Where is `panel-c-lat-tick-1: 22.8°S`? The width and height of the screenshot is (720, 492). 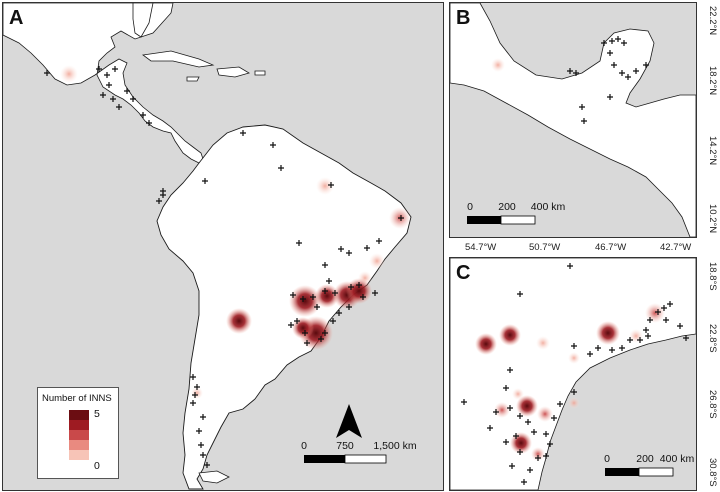
panel-c-lat-tick-1: 22.8°S is located at coordinates (712, 338).